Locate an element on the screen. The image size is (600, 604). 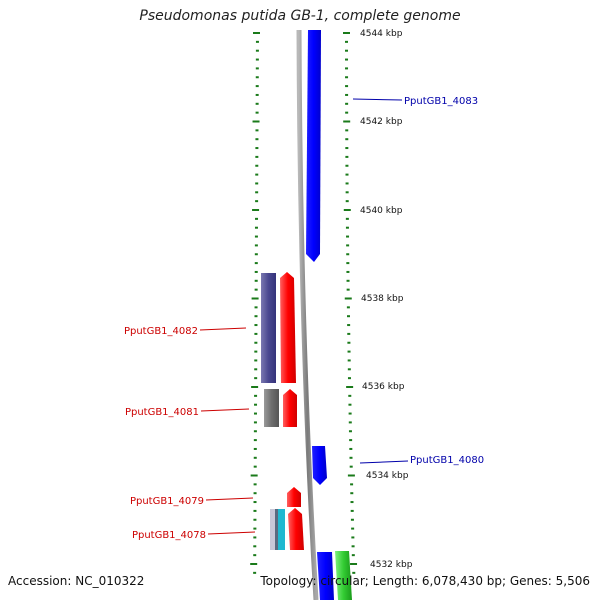
tick-label-4540: 4540 kbp is located at coordinates (381, 211).